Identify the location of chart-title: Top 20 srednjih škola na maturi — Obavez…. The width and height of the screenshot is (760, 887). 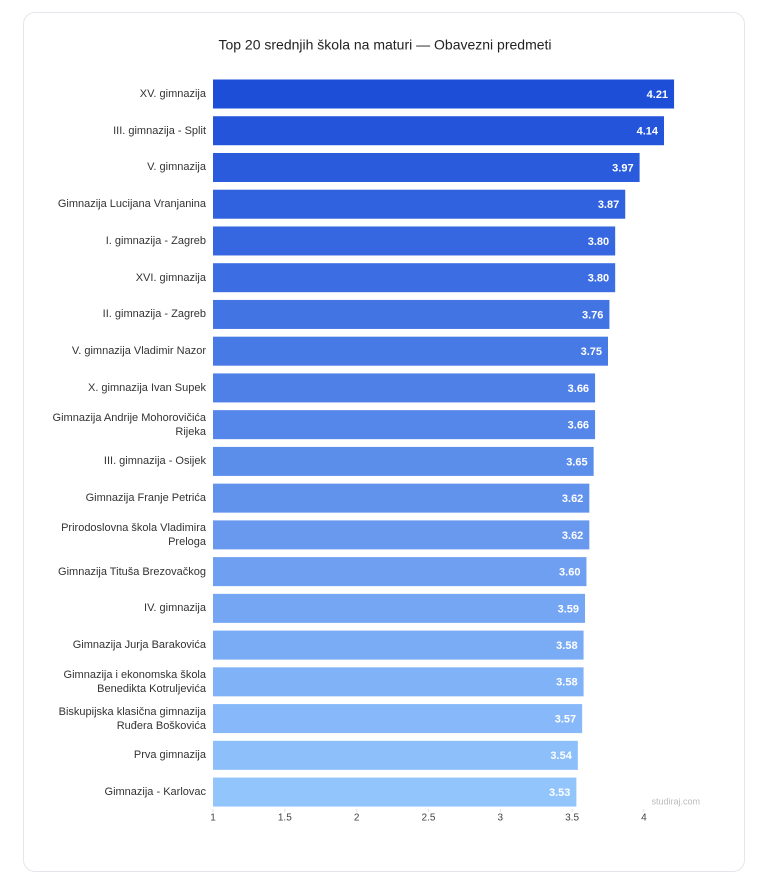
(384, 45).